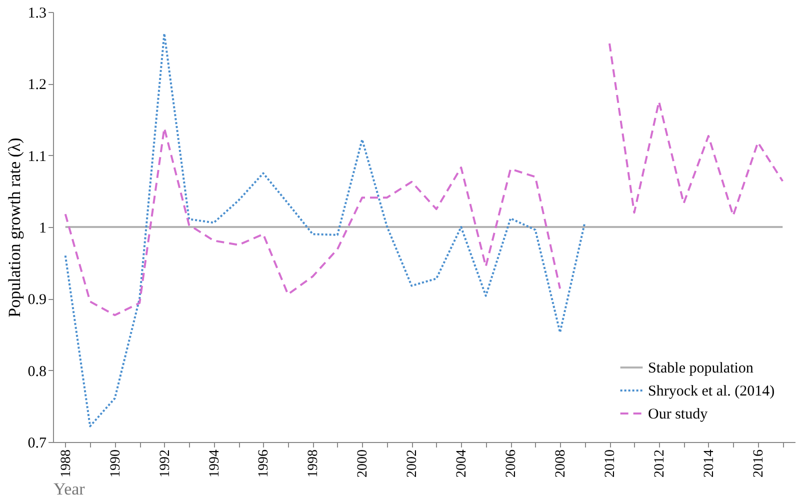 Image resolution: width=800 pixels, height=502 pixels. What do you see at coordinates (70, 489) in the screenshot?
I see `x-axis-title: Year` at bounding box center [70, 489].